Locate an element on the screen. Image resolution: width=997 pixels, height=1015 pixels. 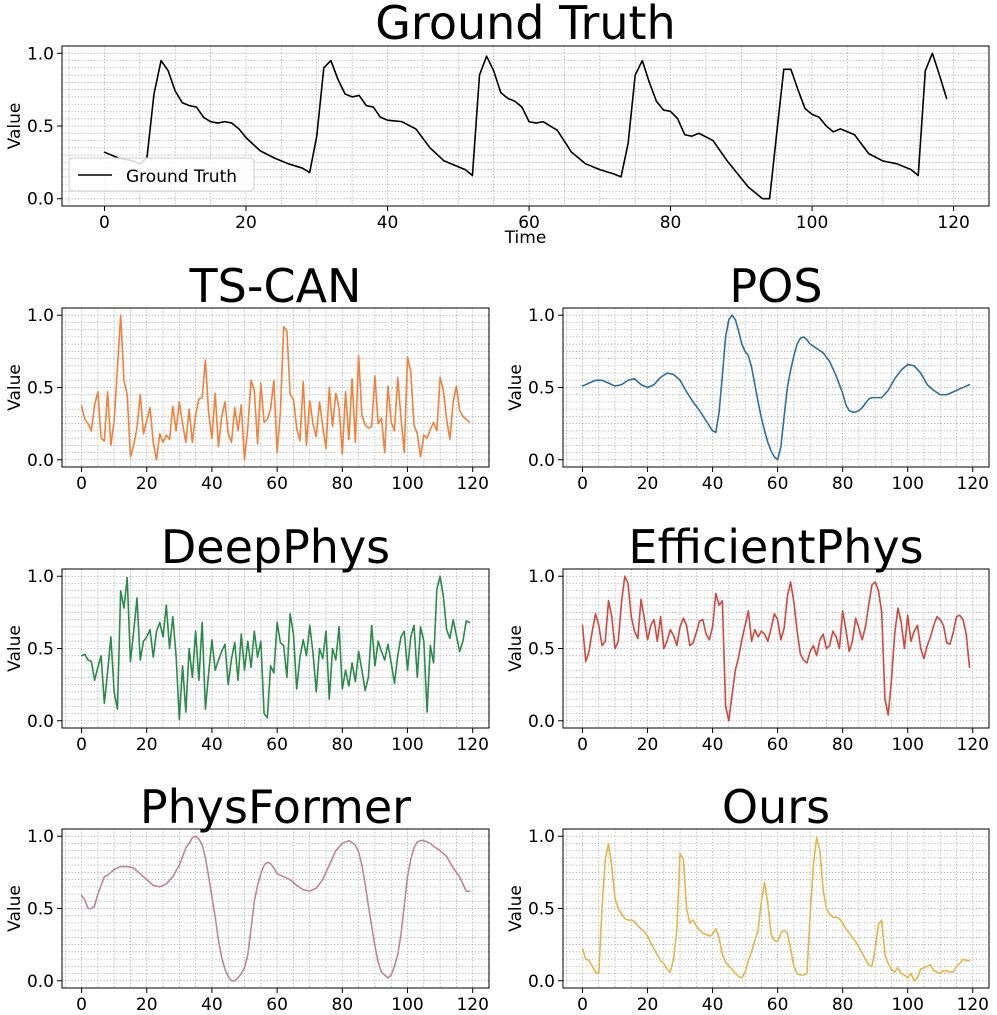
series-line-efficientphys is located at coordinates (776, 648).